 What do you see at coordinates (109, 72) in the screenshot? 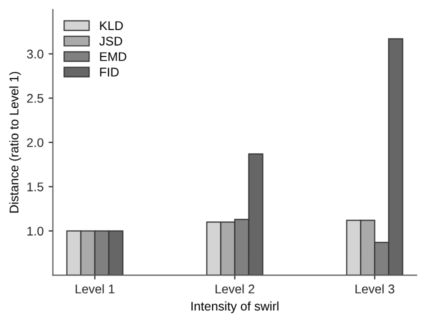
I see `legend-label: FID` at bounding box center [109, 72].